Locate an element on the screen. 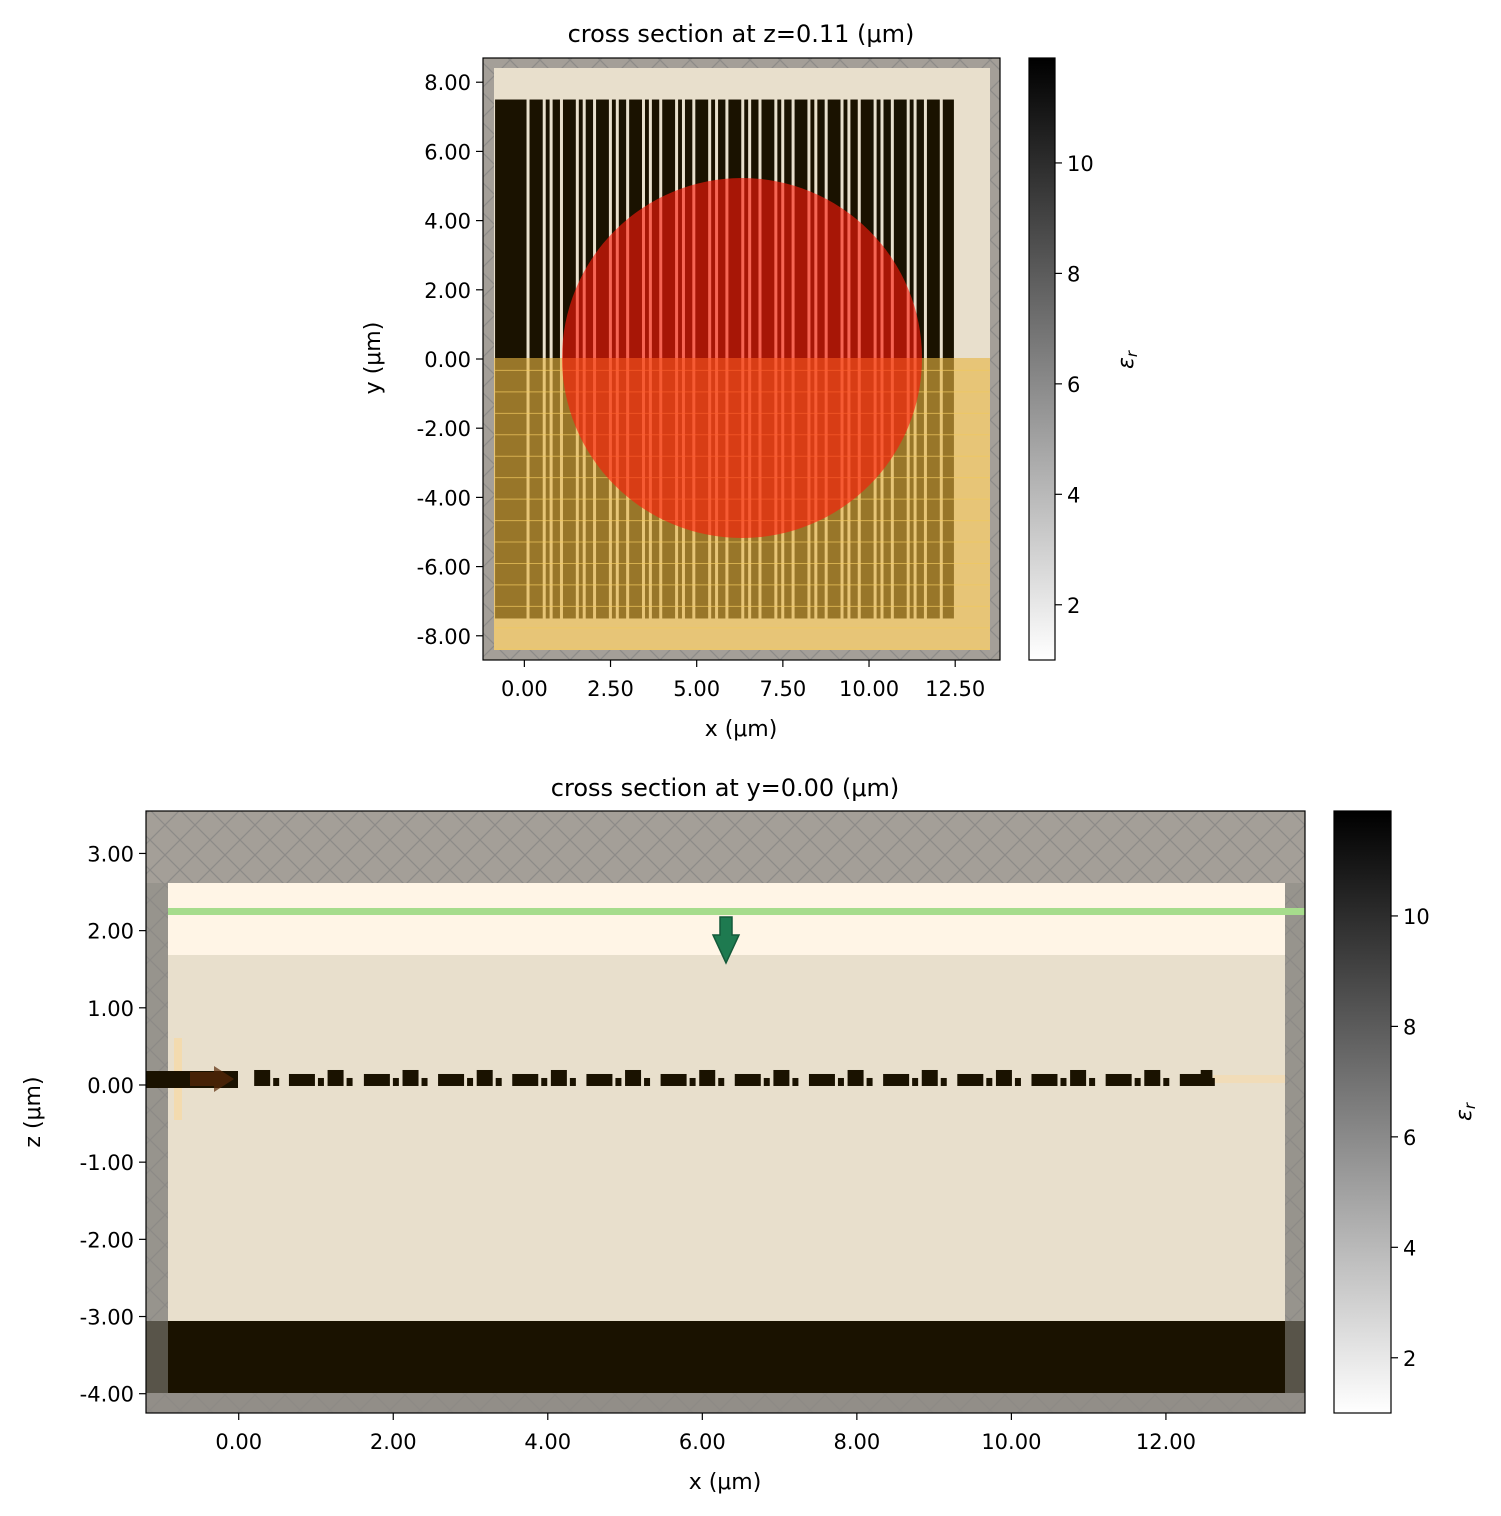 Image resolution: width=1501 pixels, height=1516 pixels. colorbar: 2 4 6 8 10 εr is located at coordinates (1084, 359).